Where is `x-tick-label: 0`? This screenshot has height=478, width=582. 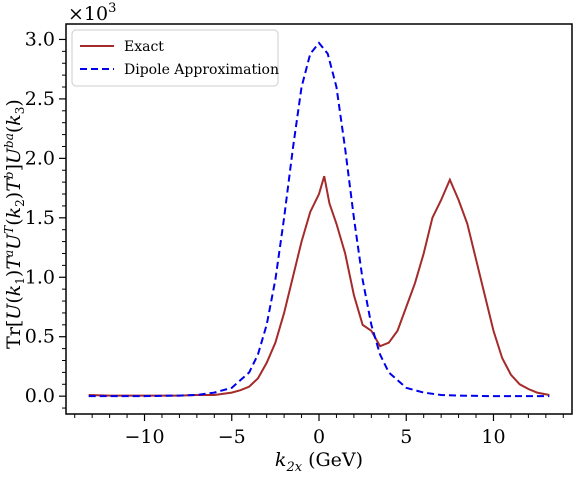 x-tick-label: 0 is located at coordinates (319, 437).